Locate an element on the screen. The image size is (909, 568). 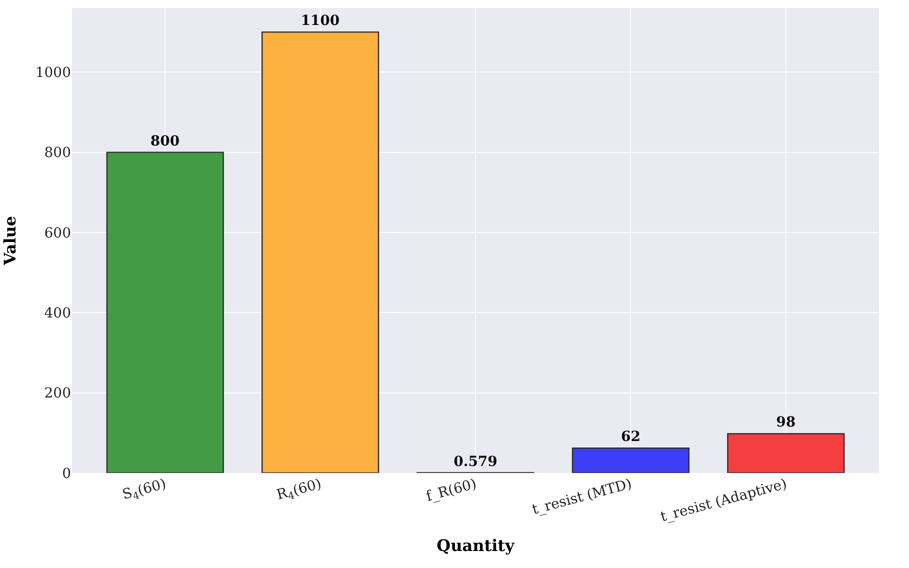
y-tick-label: 400 is located at coordinates (57, 314).